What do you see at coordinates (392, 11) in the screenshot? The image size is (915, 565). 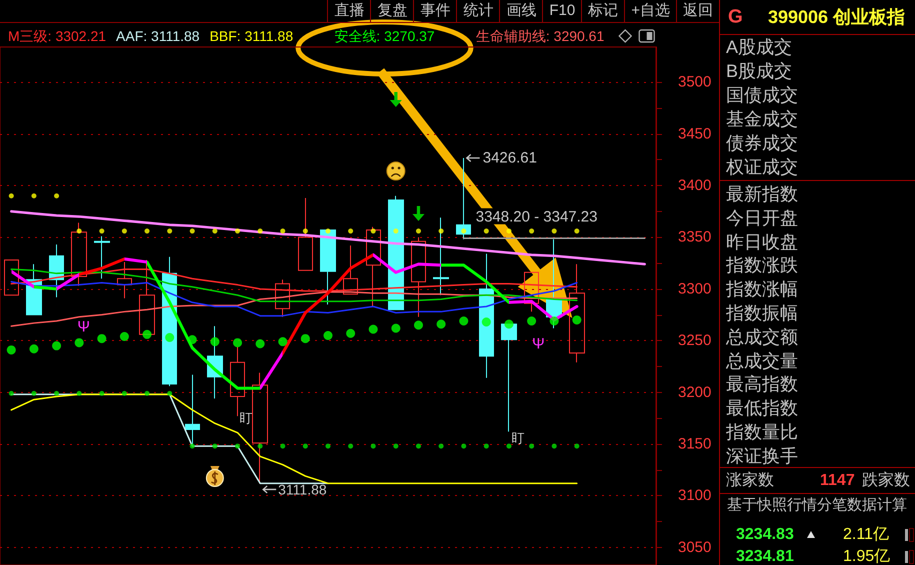 I see `text: 复盘` at bounding box center [392, 11].